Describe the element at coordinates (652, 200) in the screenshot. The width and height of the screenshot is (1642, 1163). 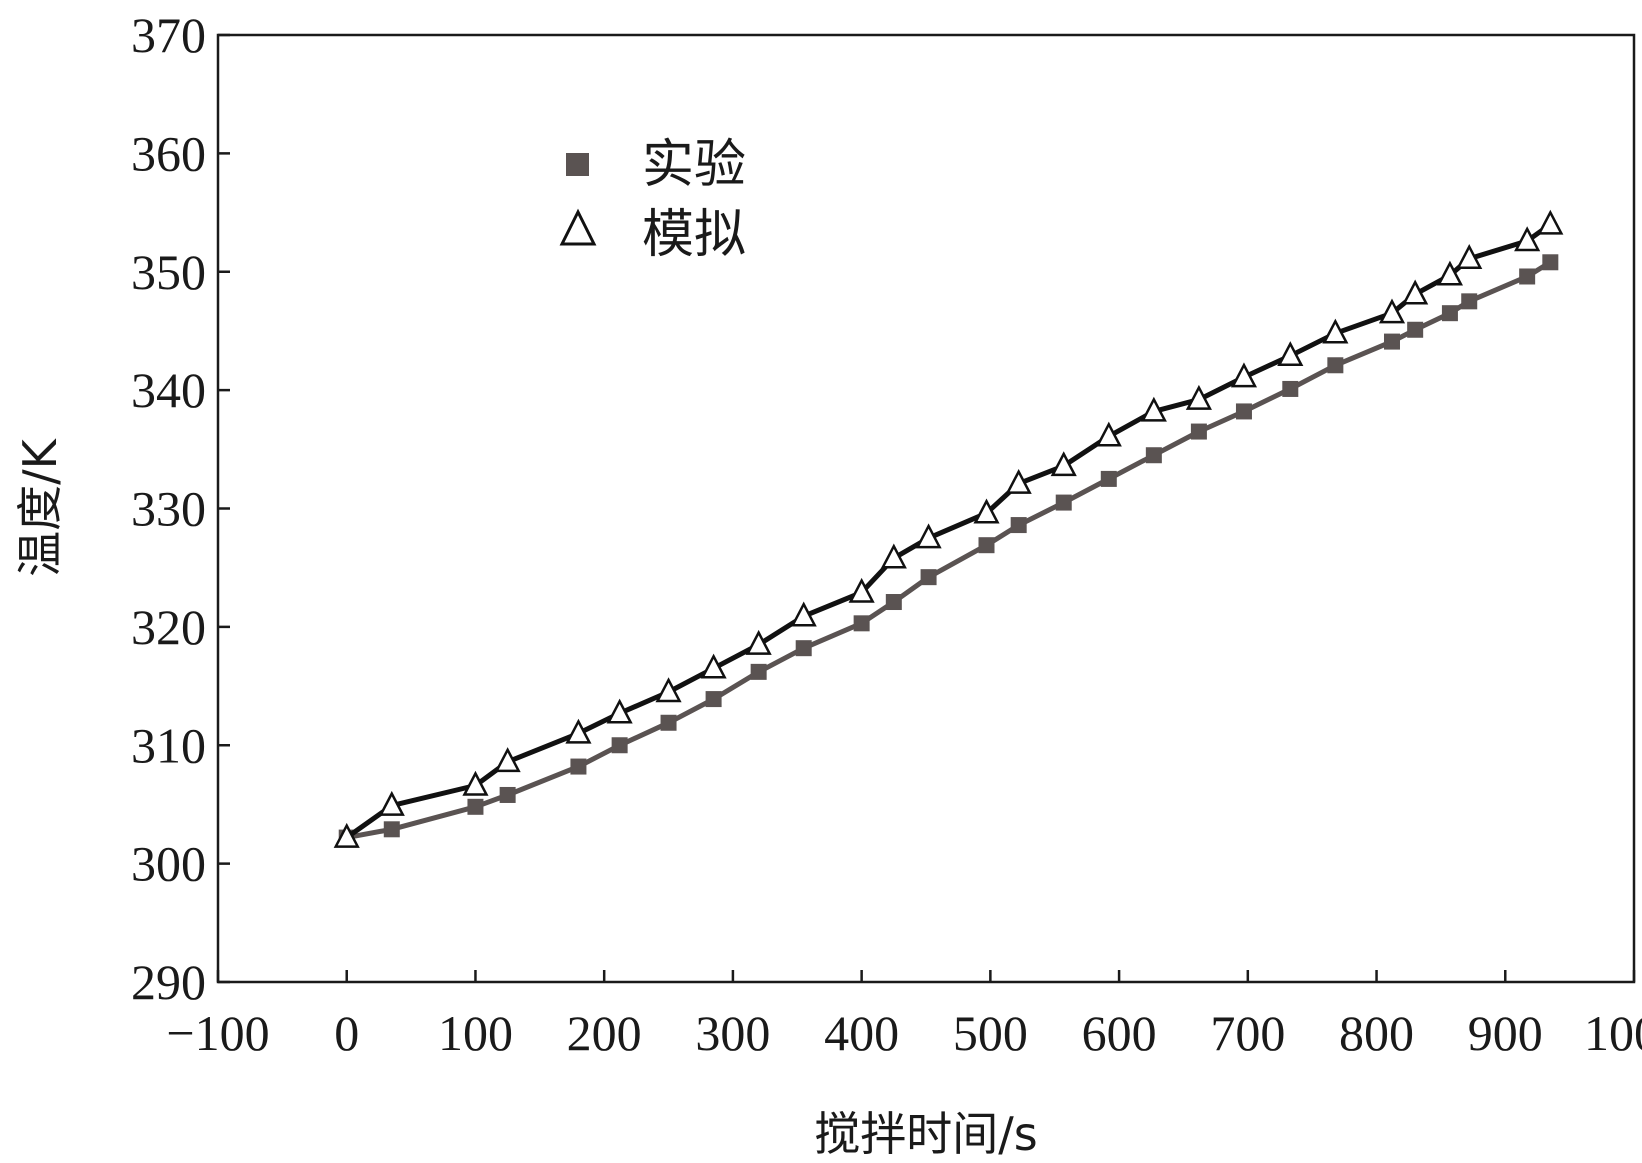
I see `legend: 实验 模拟` at that location.